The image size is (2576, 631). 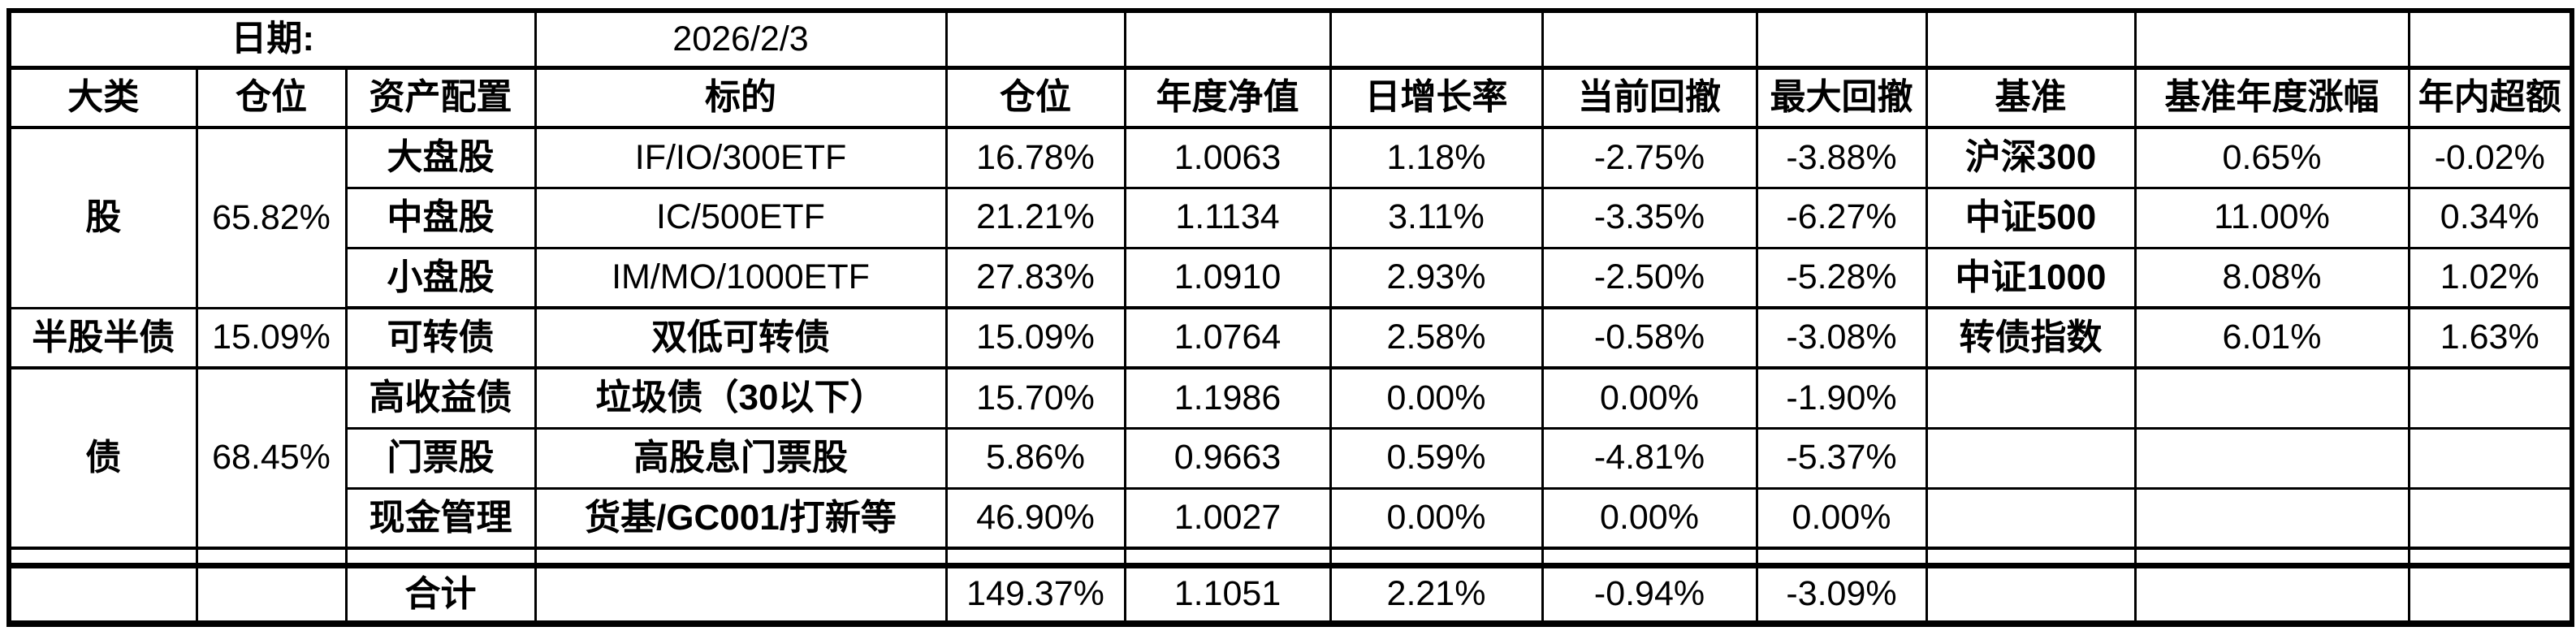 I want to click on cell-target: 双低可转债, so click(x=741, y=338).